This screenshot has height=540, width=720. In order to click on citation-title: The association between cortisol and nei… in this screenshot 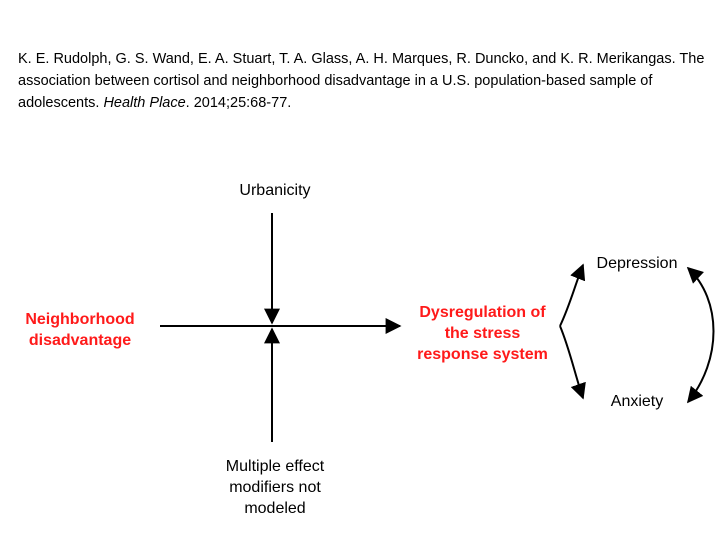, I will do `click(361, 81)`.